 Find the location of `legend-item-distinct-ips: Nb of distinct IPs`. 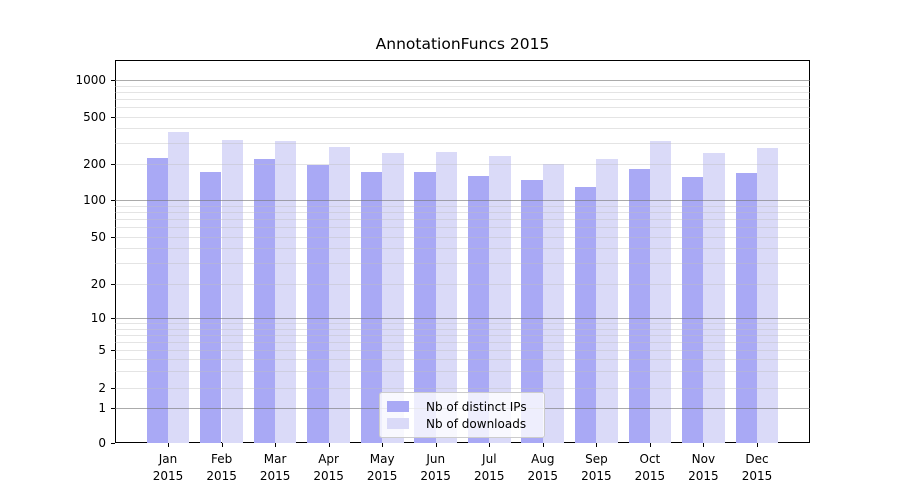

legend-item-distinct-ips: Nb of distinct IPs is located at coordinates (465, 406).